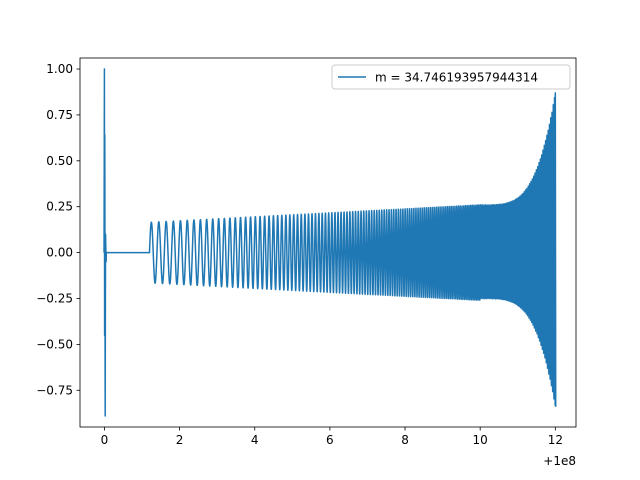 The image size is (640, 480). I want to click on y-tick-label: 1.00, so click(59, 69).